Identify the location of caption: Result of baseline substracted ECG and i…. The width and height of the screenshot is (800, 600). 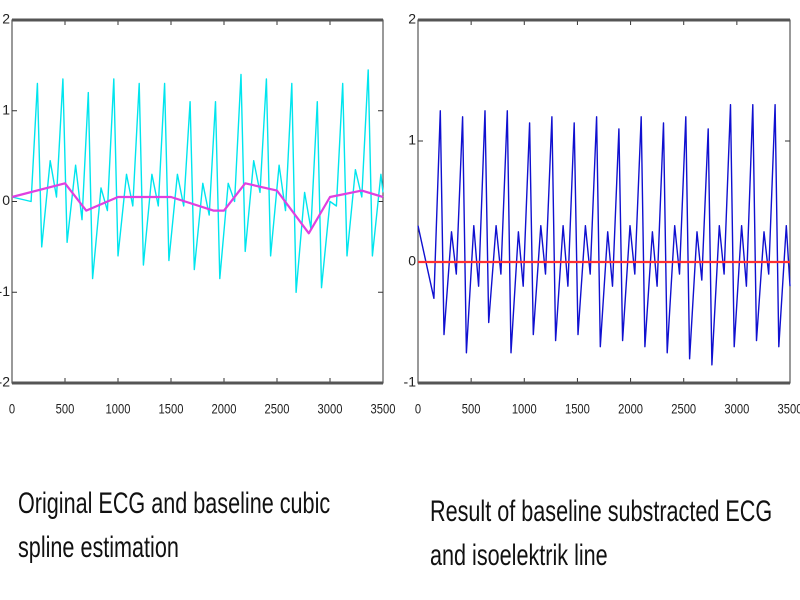
(601, 533).